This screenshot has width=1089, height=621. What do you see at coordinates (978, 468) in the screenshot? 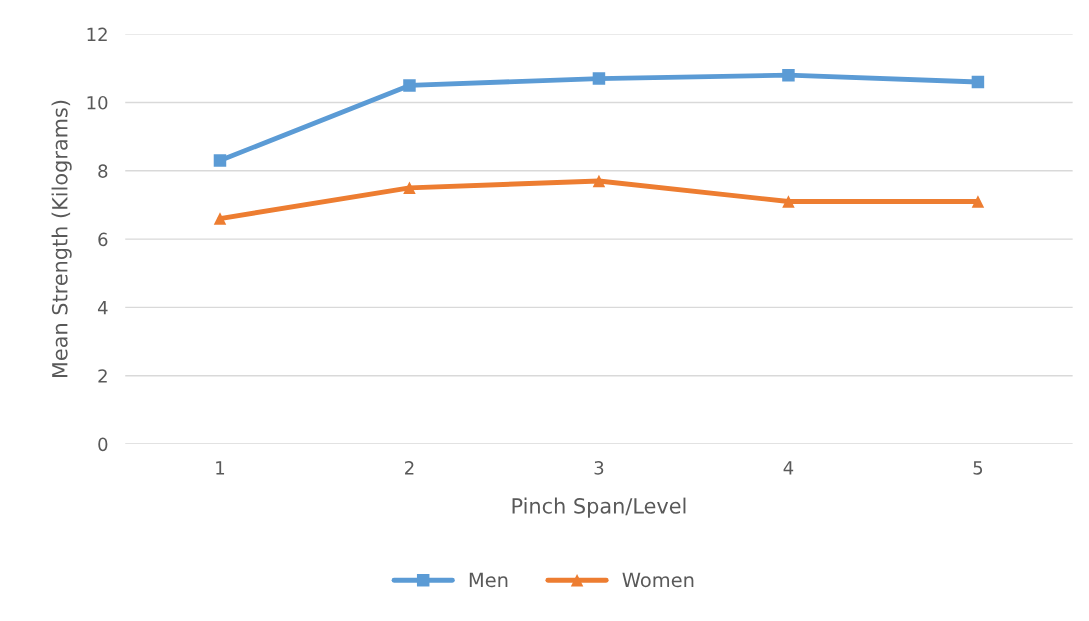
I see `x-tick-label: 5` at bounding box center [978, 468].